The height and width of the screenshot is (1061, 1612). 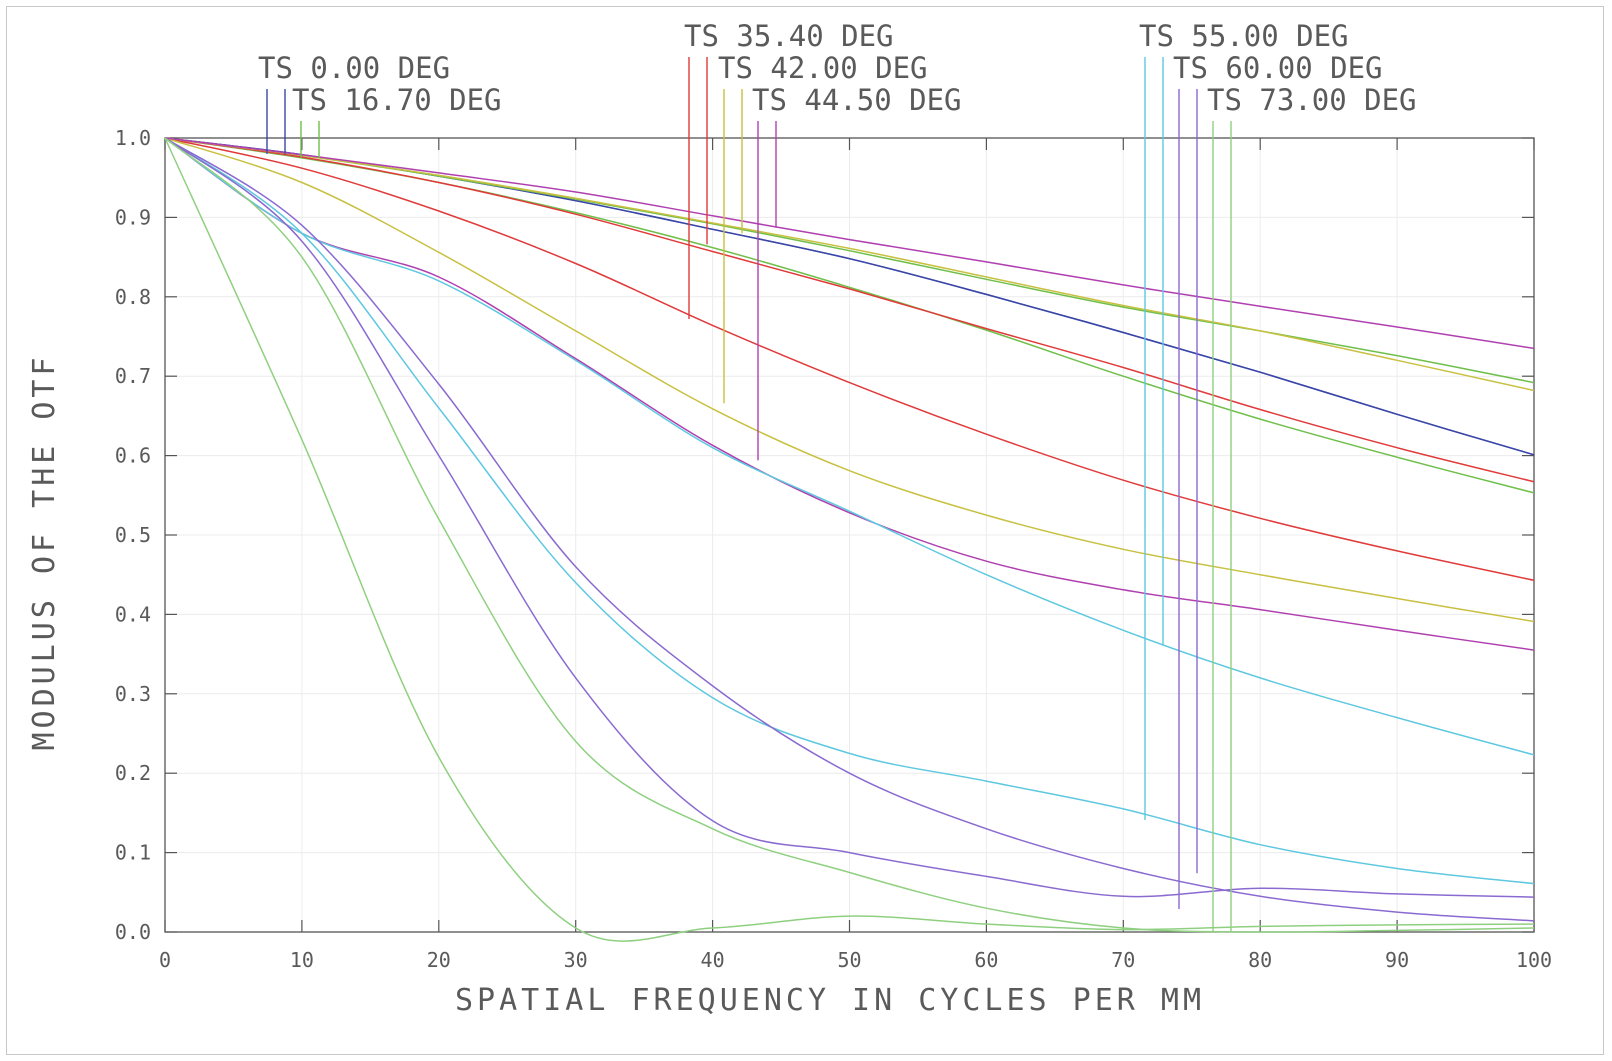 I want to click on legend-label: TS 44.50 DEG, so click(x=857, y=100).